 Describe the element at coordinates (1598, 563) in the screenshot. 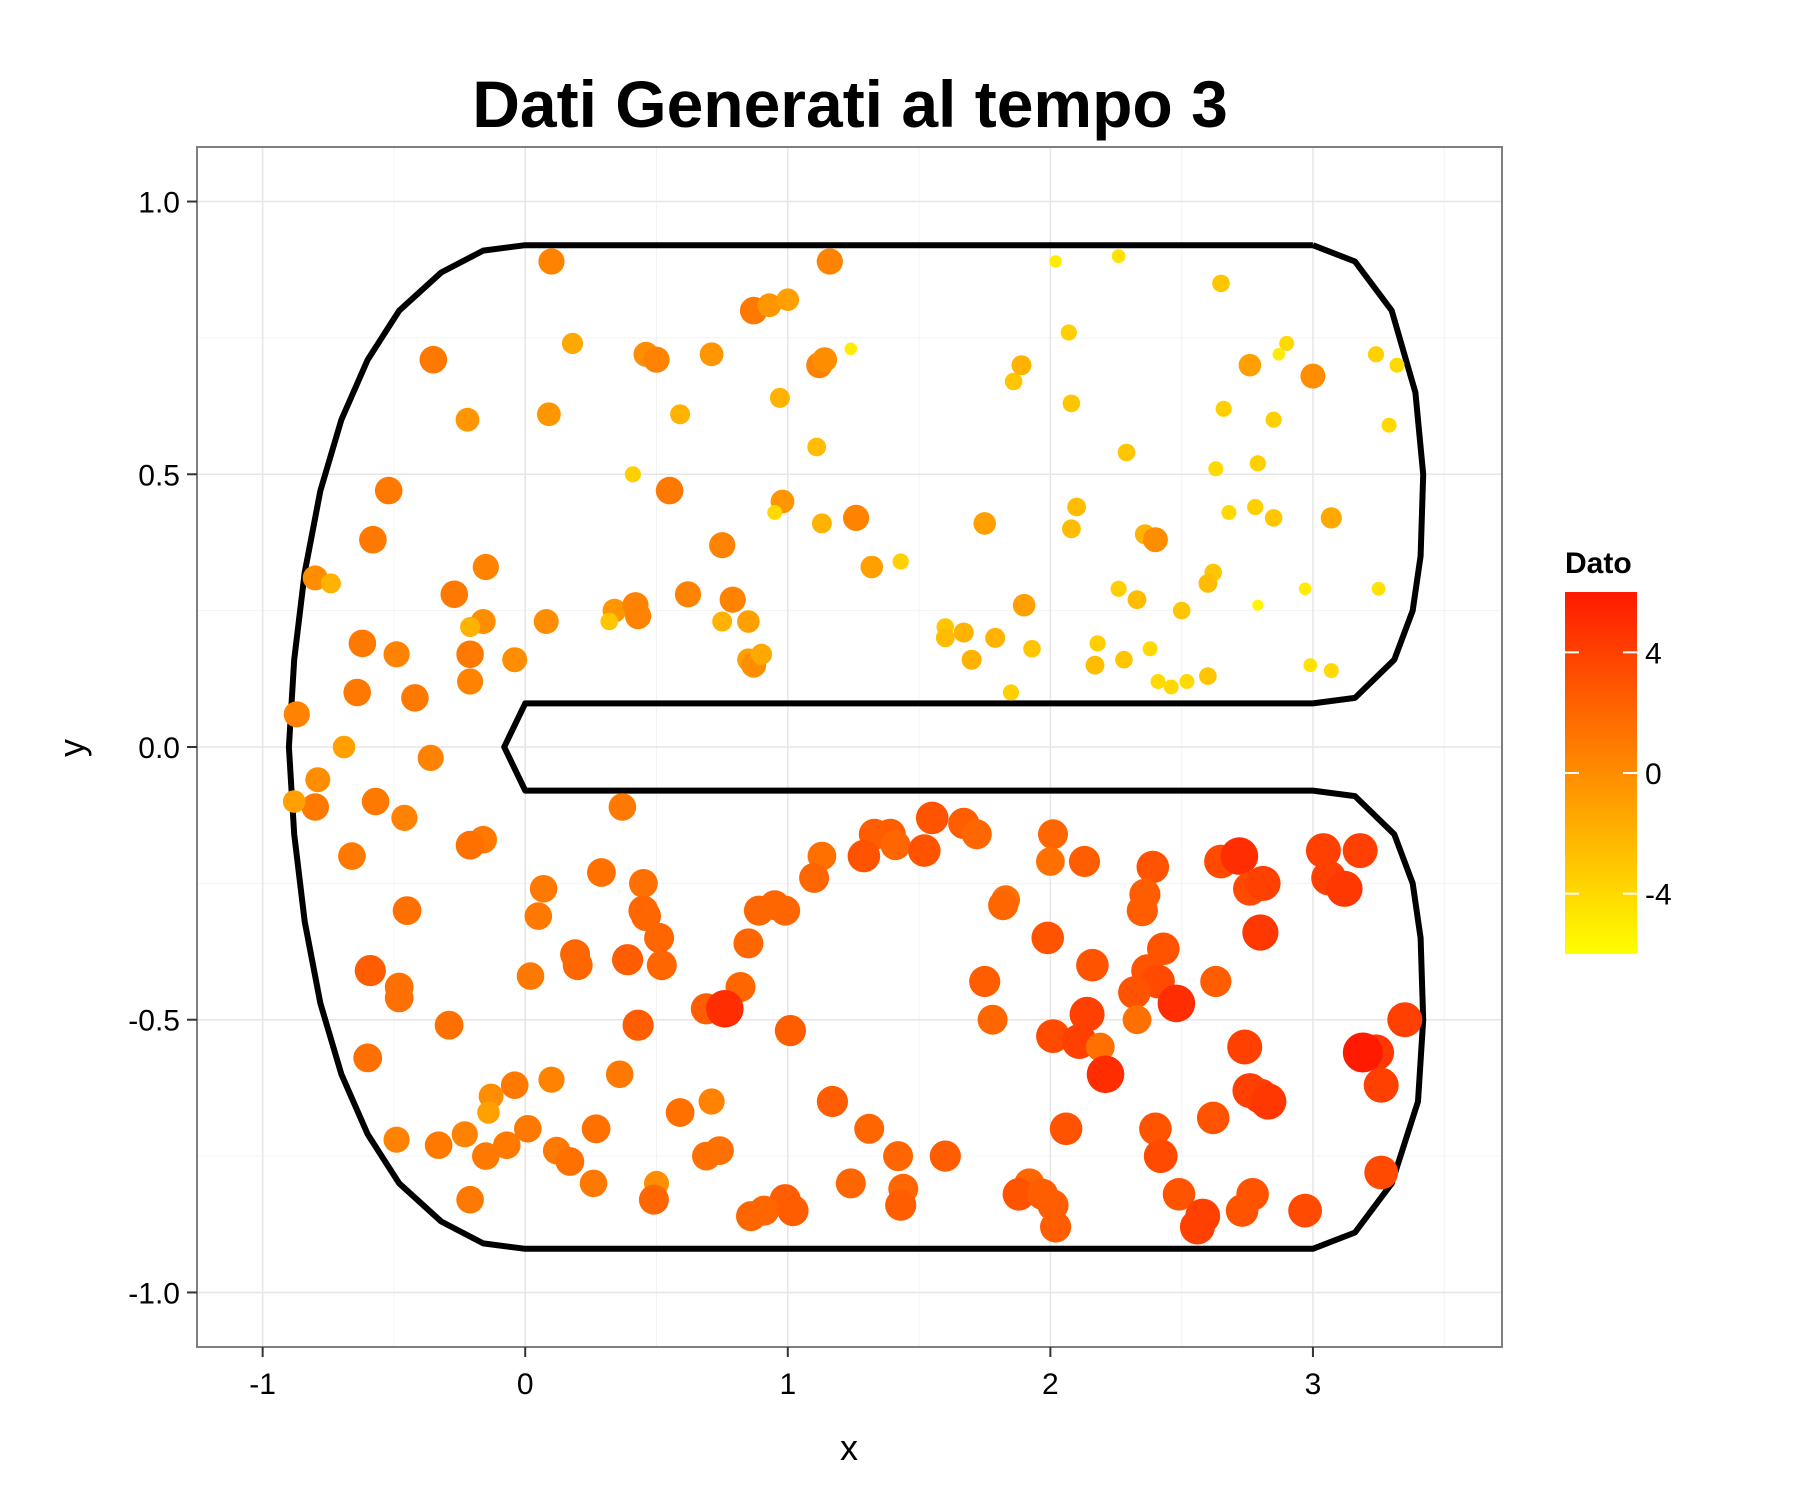

I see `legend-title: Dato` at that location.